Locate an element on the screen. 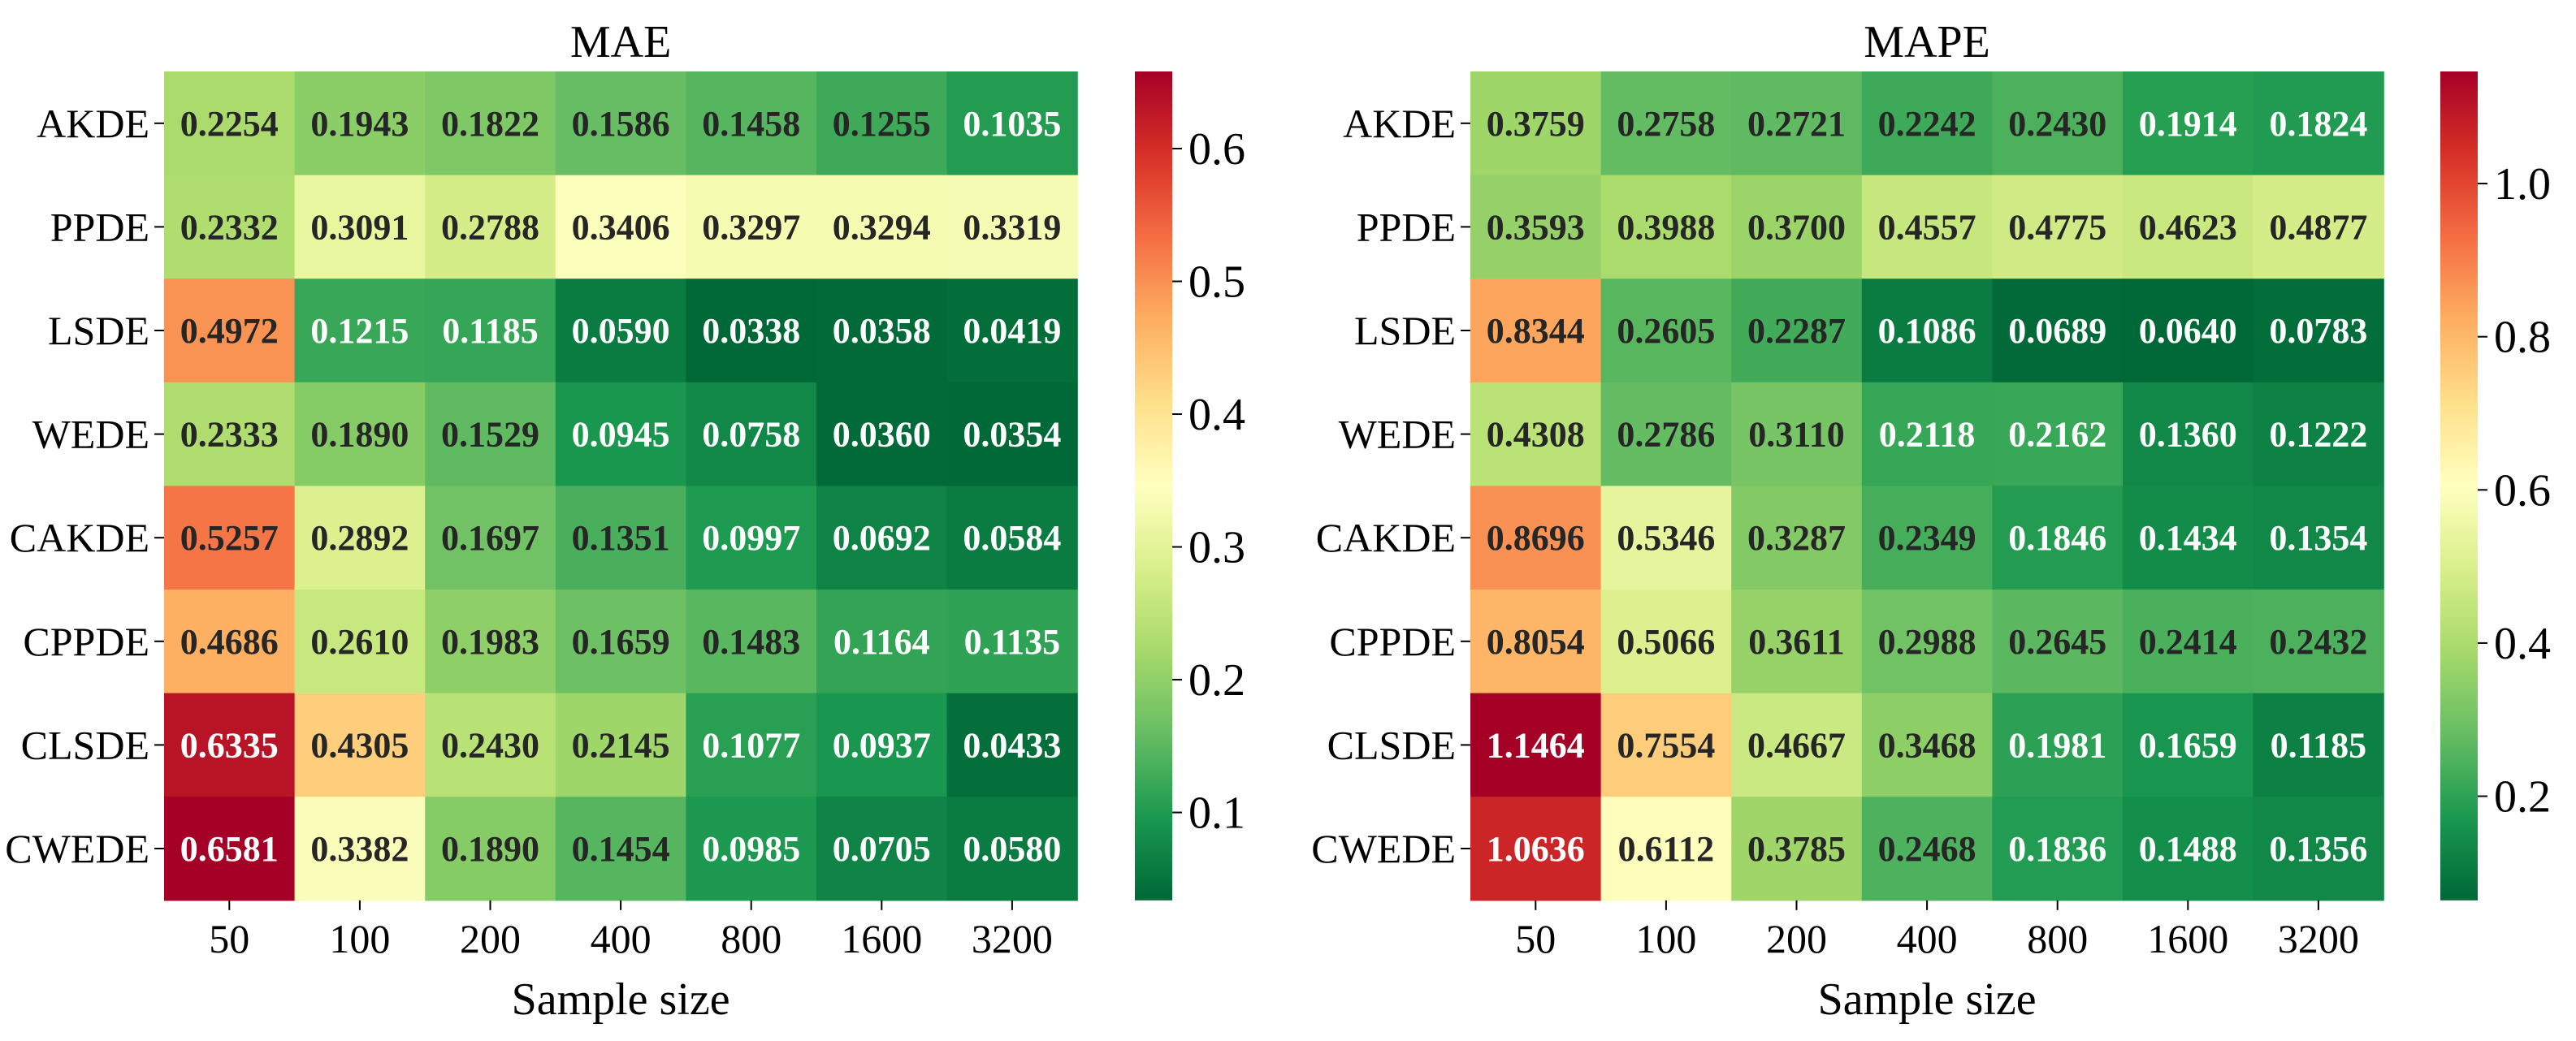 The image size is (2576, 1041). cell-value-label: 0.3611 is located at coordinates (1797, 642).